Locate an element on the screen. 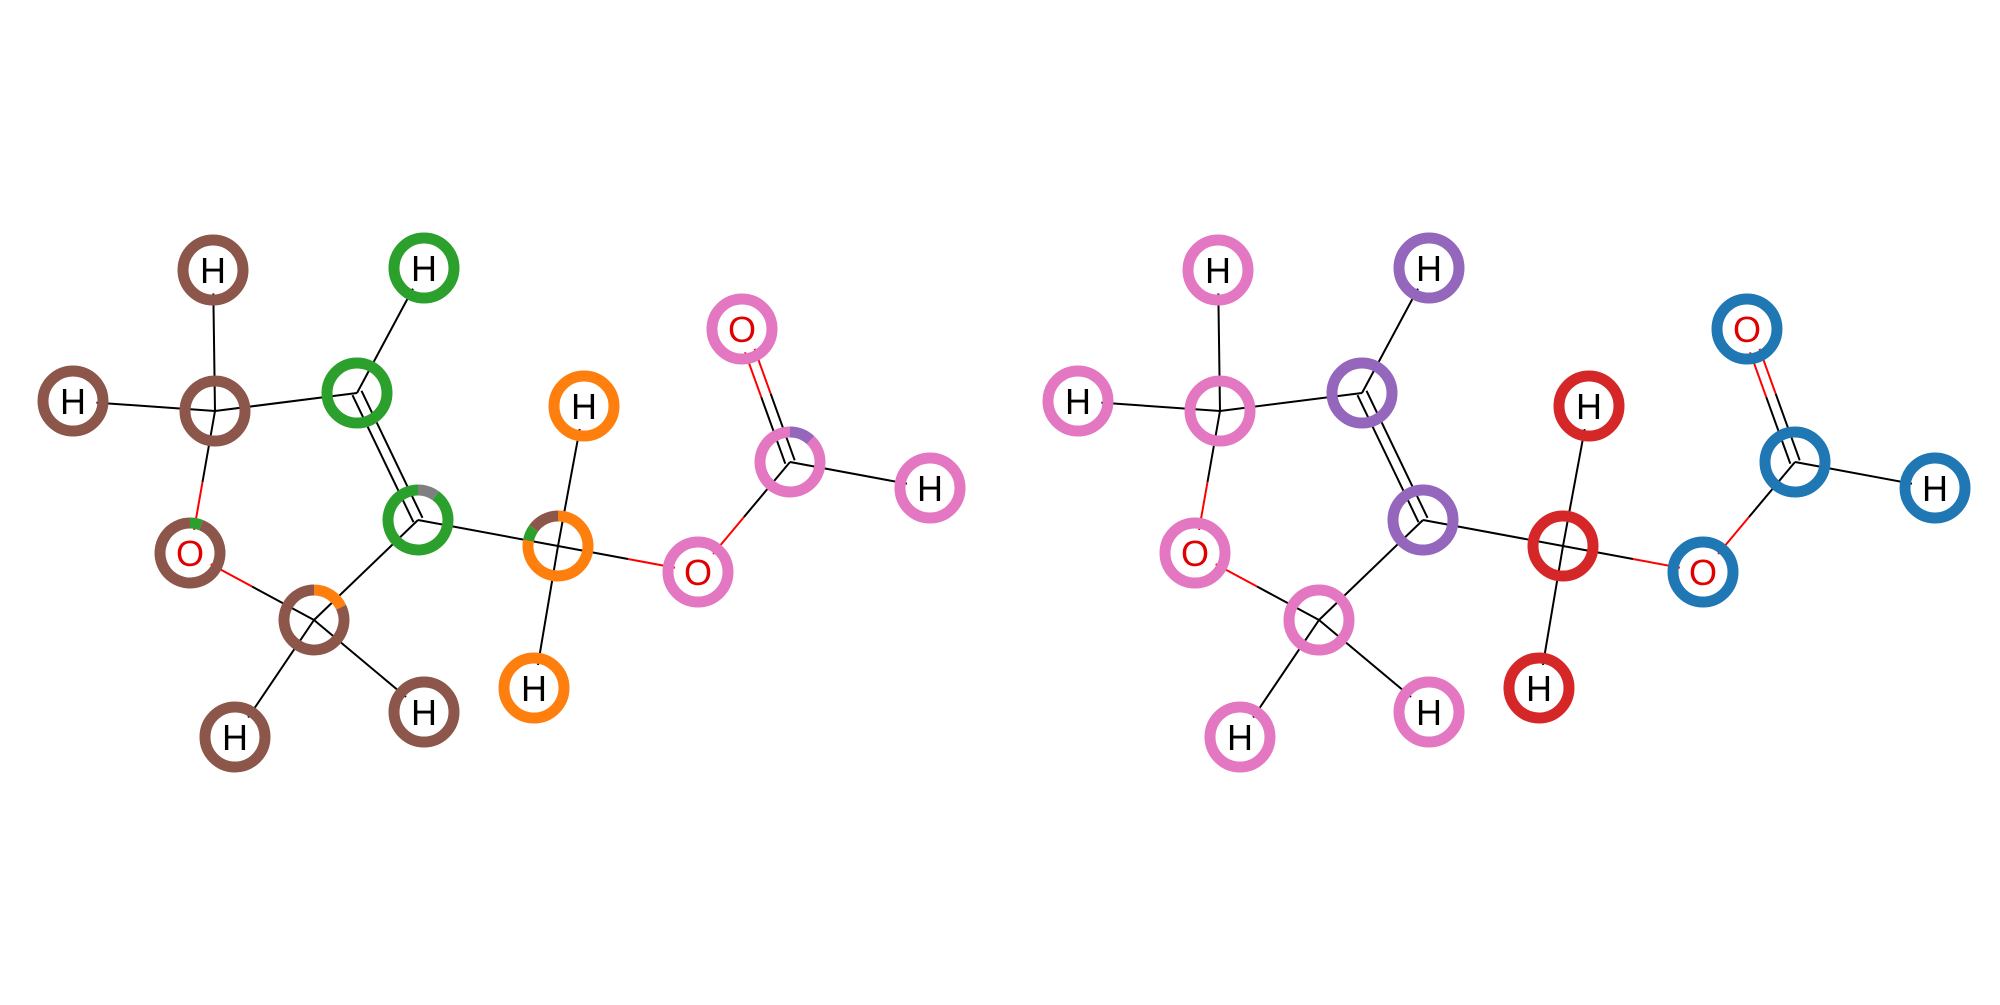  right-label-h5: H is located at coordinates (1429, 712).